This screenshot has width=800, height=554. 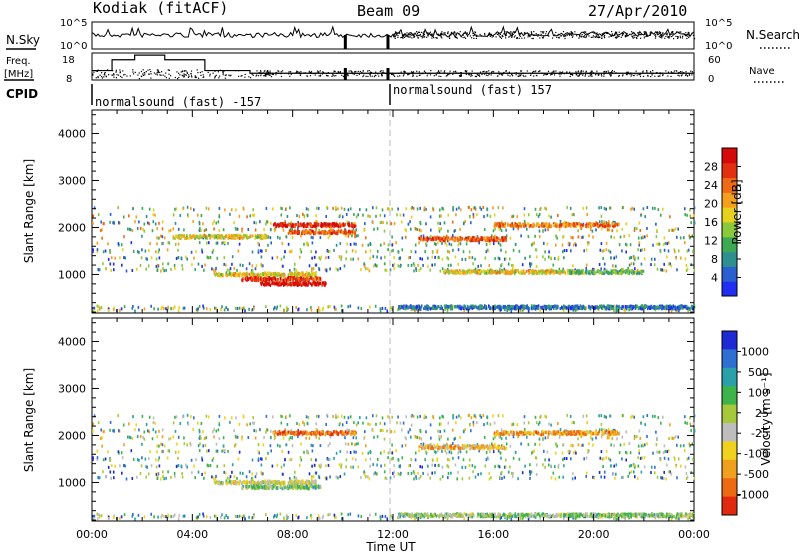 I want to click on nsky-label: N.Sky, so click(x=23, y=40).